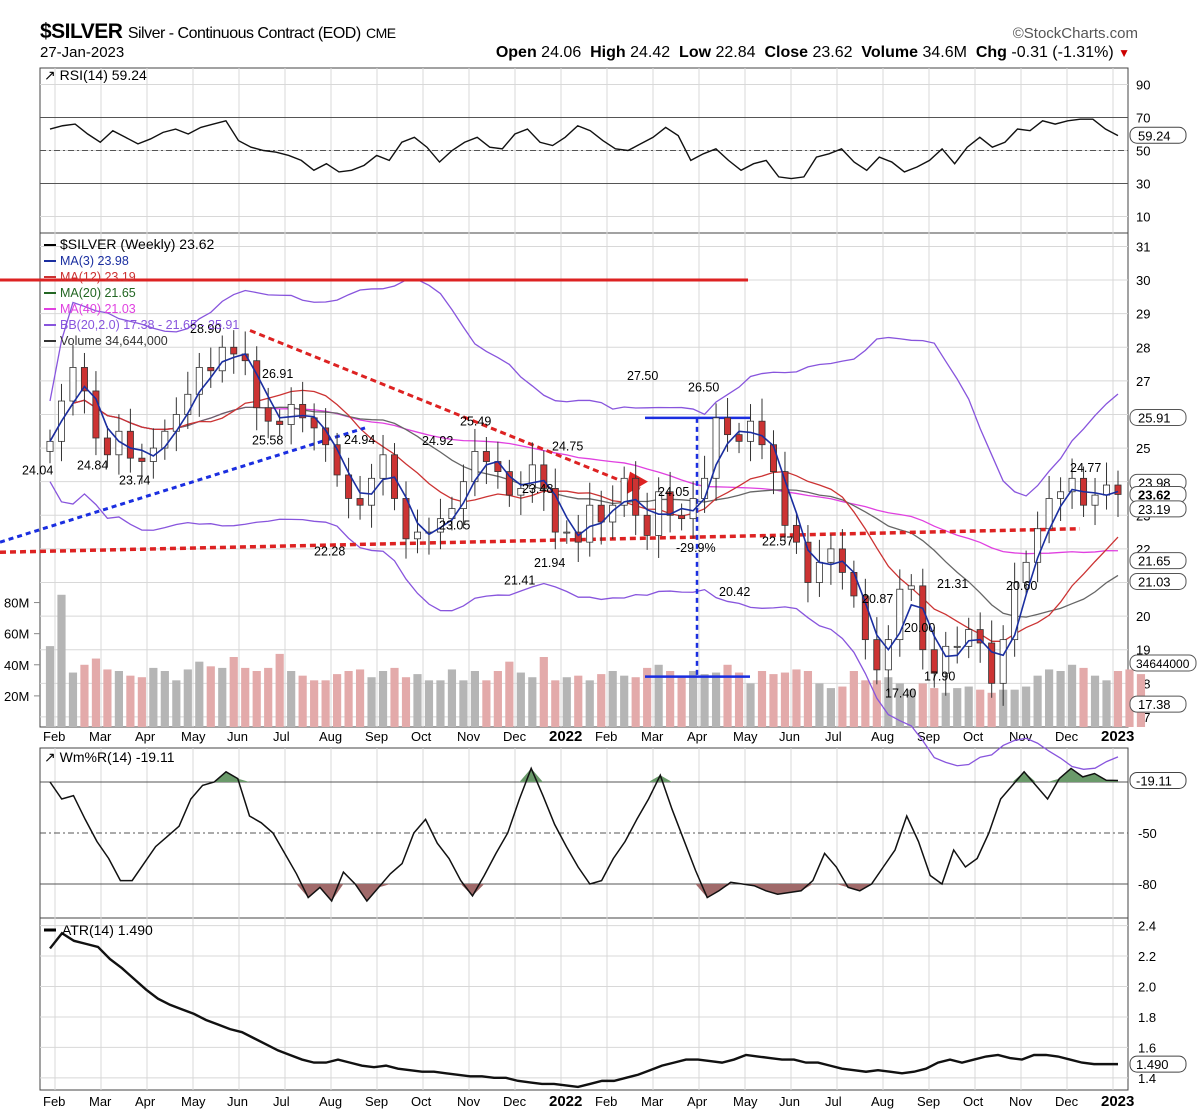  I want to click on downtrend-line, so click(445, 409).